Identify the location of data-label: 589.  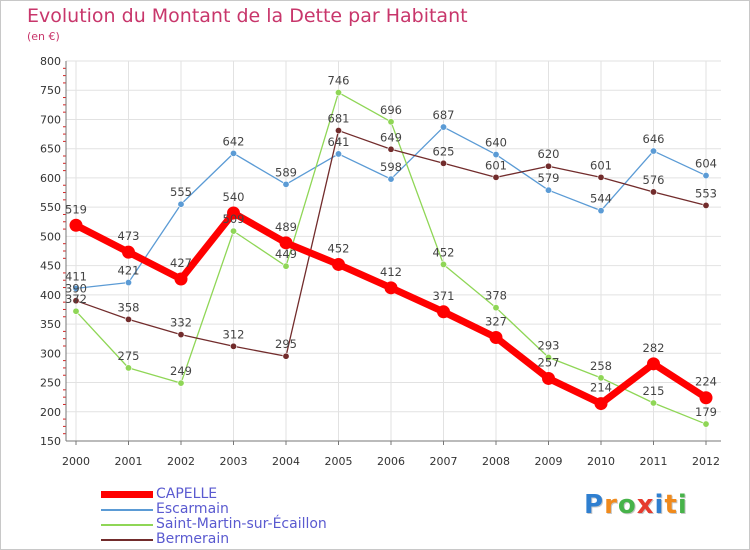
(286, 172).